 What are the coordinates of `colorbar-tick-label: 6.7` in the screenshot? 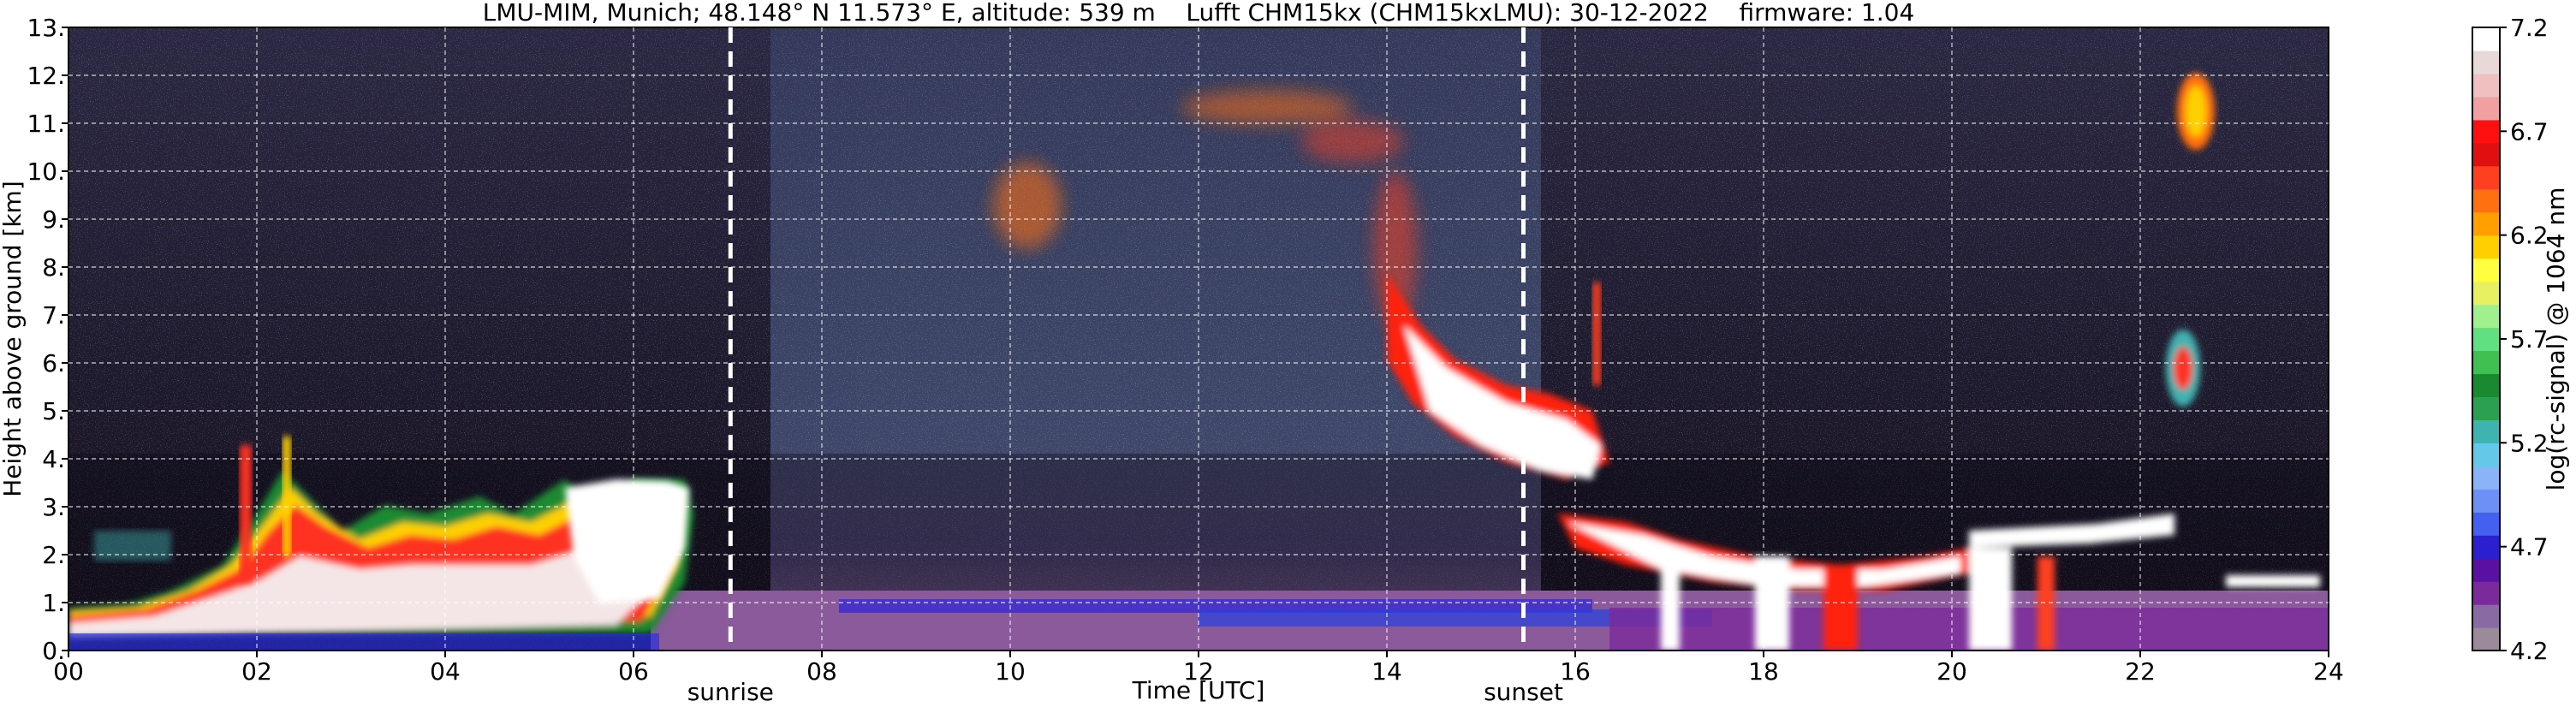 It's located at (2530, 131).